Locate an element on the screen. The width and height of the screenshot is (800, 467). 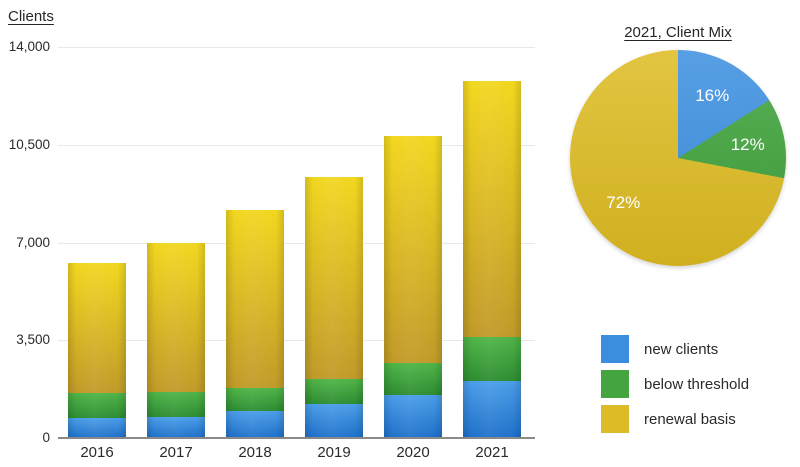
bar-2021-segment-renewal-basis is located at coordinates (492, 209).